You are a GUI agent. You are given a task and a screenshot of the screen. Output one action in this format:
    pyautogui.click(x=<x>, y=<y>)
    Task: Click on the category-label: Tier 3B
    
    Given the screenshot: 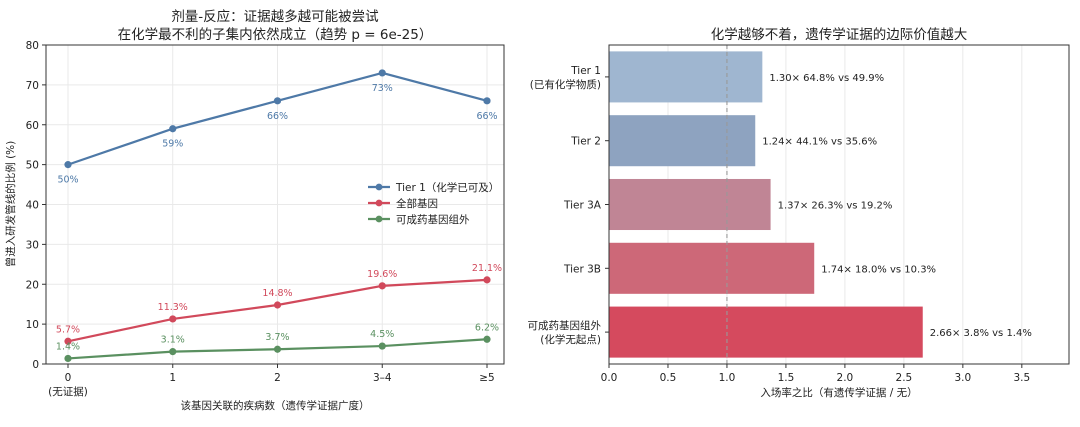 What is the action you would take?
    pyautogui.click(x=582, y=269)
    